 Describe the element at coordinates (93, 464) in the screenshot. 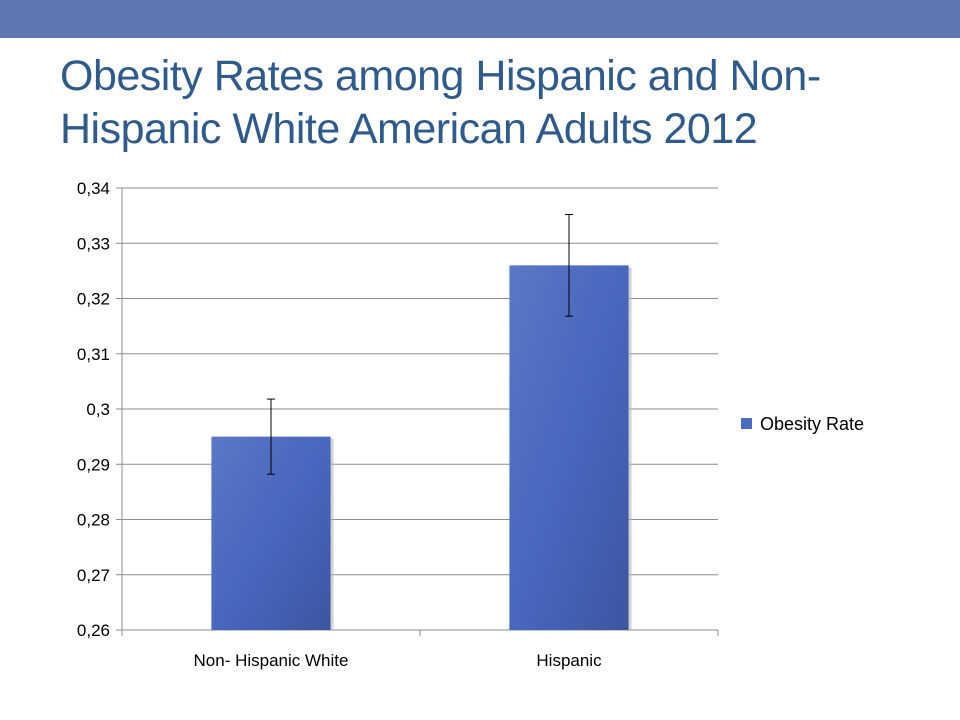

I see `y-tick-label: 0,29` at that location.